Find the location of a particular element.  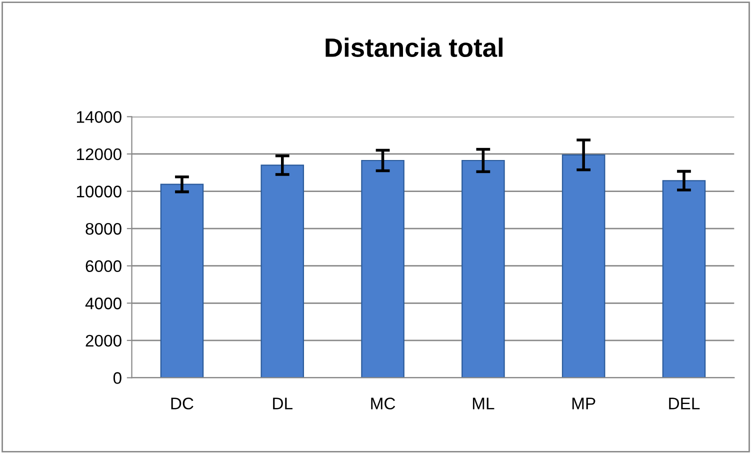

x-tick-label: MC is located at coordinates (383, 404).